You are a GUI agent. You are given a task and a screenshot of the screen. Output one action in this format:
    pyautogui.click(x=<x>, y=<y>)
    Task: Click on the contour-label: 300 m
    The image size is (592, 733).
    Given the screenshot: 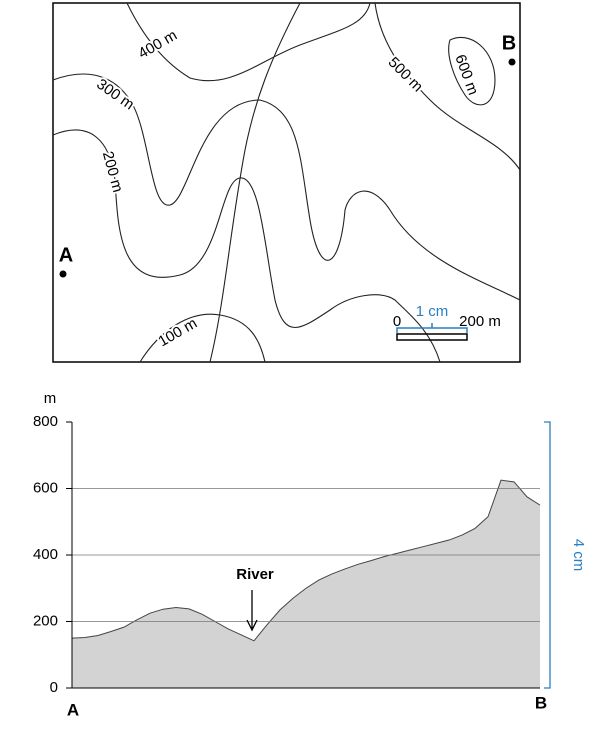 What is the action you would take?
    pyautogui.click(x=115, y=95)
    